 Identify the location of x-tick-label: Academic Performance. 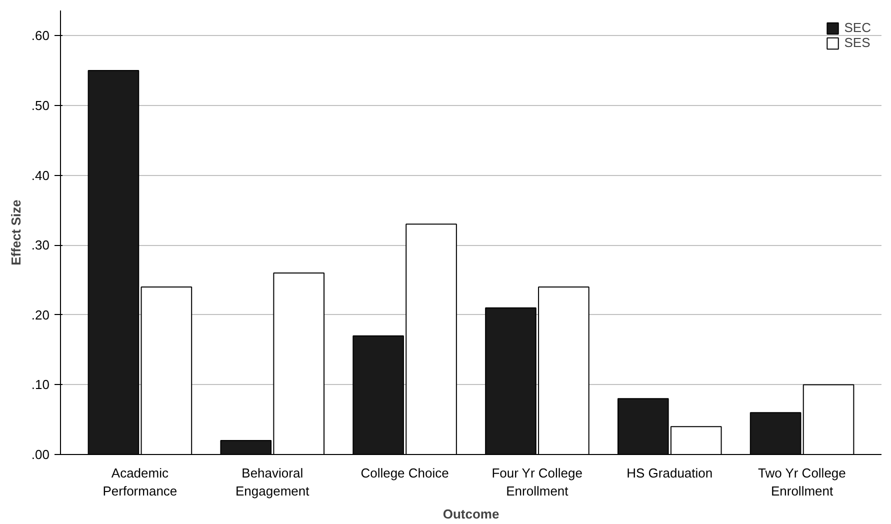
(140, 482).